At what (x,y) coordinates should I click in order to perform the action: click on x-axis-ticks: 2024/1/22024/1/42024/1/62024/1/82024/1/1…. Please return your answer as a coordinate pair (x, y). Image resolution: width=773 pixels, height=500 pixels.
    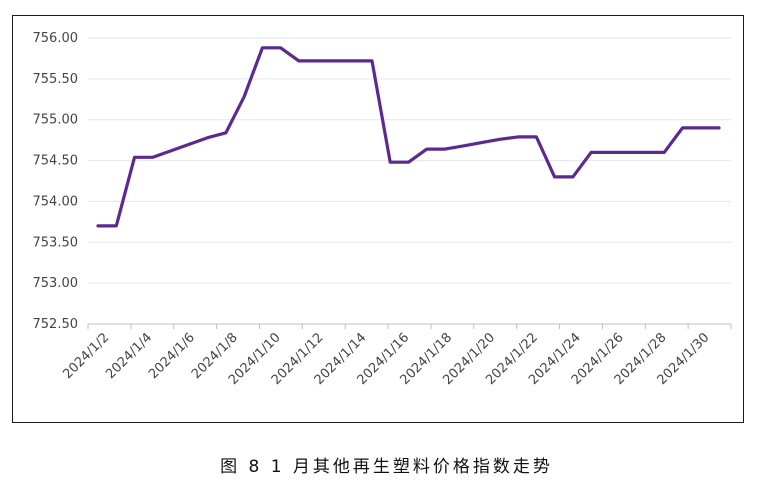
    Looking at the image, I should click on (386, 359).